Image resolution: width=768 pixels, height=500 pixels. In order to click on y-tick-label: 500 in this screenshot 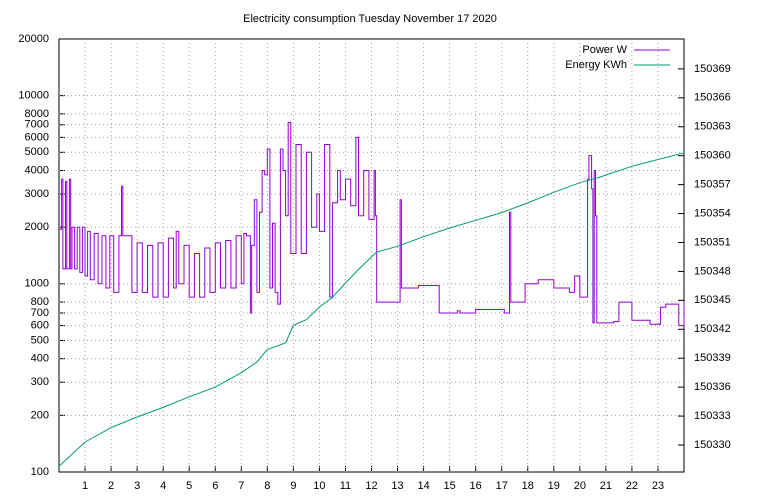, I will do `click(40, 340)`.